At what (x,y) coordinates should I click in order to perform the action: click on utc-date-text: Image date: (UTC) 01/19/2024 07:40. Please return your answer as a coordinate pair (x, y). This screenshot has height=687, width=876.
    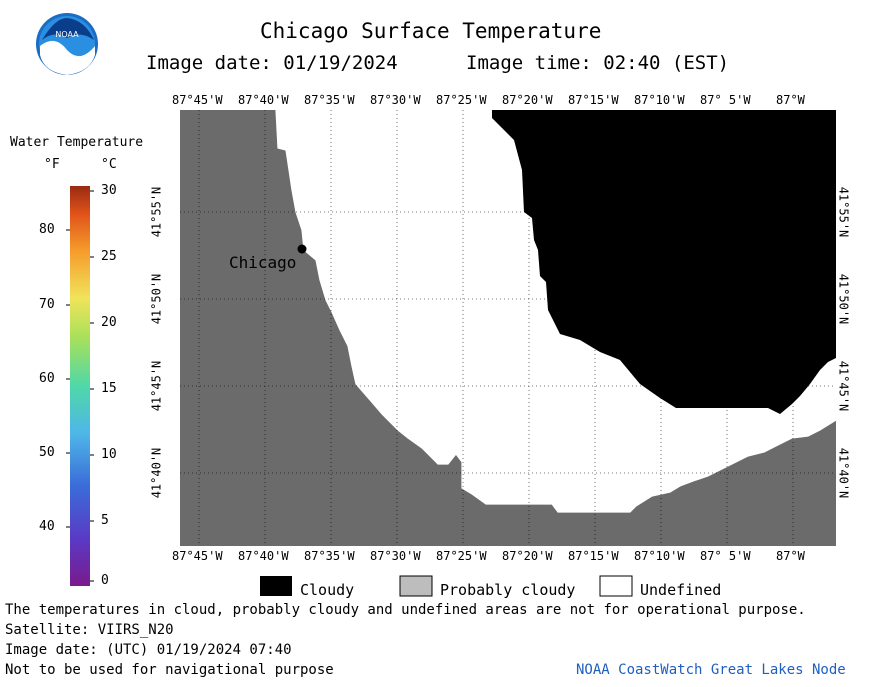
    Looking at the image, I should click on (148, 650).